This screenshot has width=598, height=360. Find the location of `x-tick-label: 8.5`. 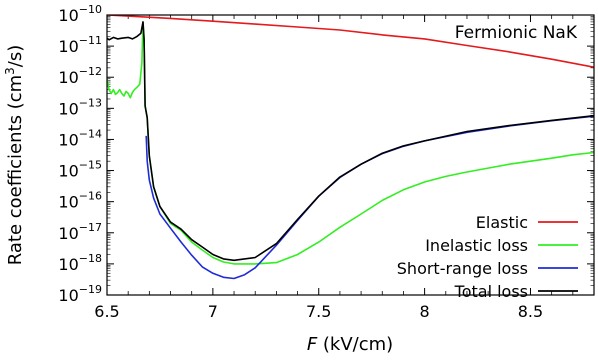

x-tick-label: 8.5 is located at coordinates (530, 311).